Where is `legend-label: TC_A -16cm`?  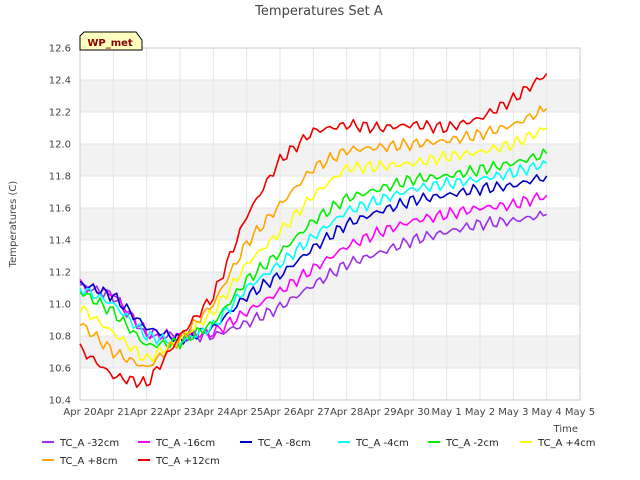
legend-label: TC_A -16cm is located at coordinates (185, 443).